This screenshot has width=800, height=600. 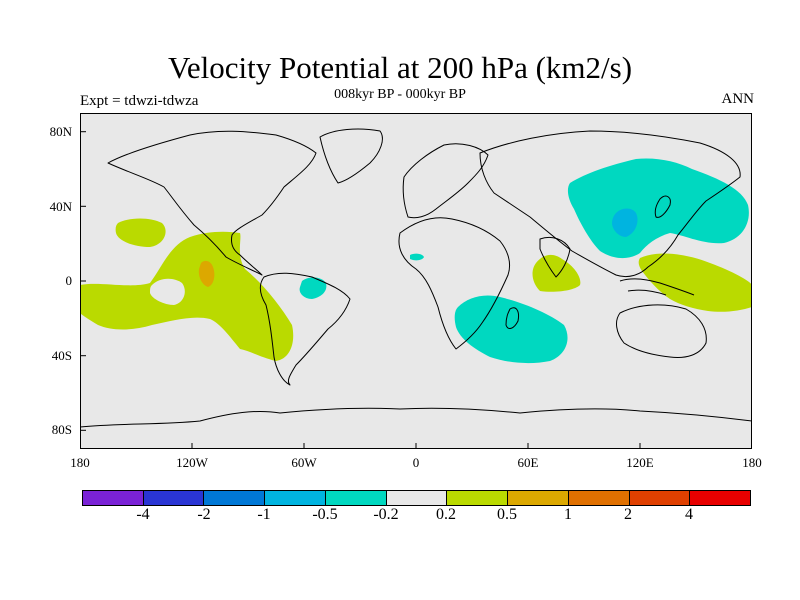 What do you see at coordinates (400, 94) in the screenshot?
I see `chart-subtitle: 008kyr BP - 000kyr BP` at bounding box center [400, 94].